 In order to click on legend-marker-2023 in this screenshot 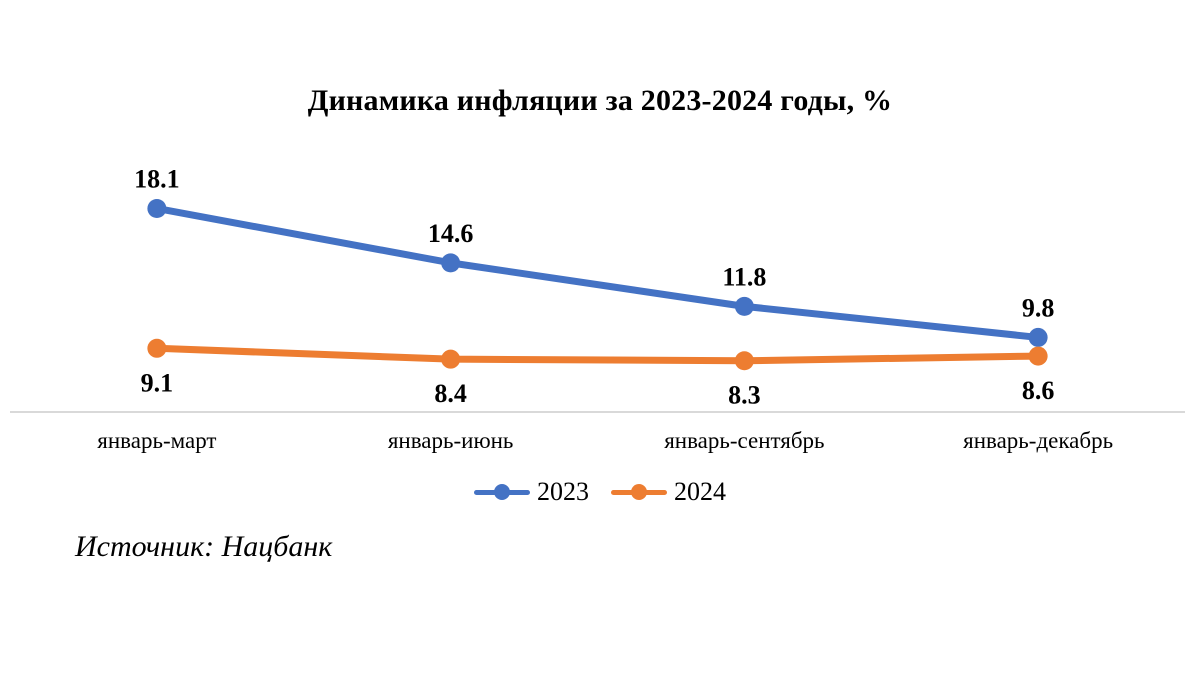, I will do `click(502, 492)`.